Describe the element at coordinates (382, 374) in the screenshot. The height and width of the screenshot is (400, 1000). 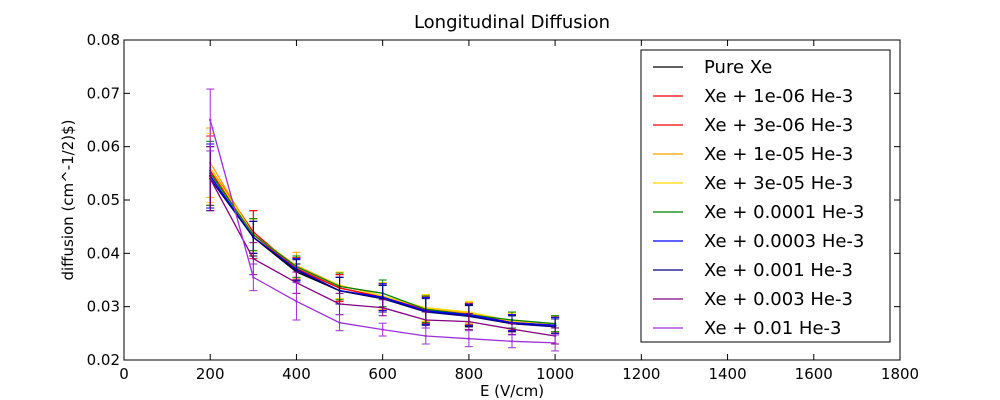
I see `x-tick-label: 600` at that location.